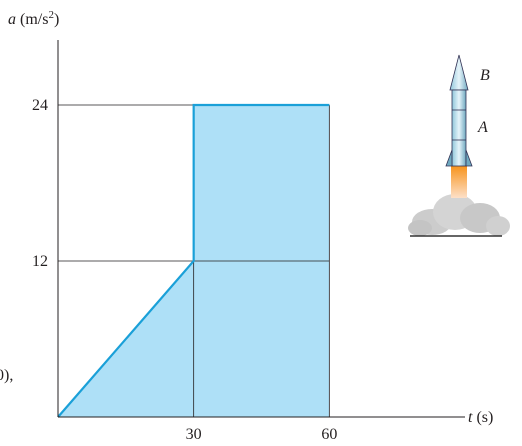 Image resolution: width=522 pixels, height=446 pixels. I want to click on rocket-illustration: B A, so click(459, 145).